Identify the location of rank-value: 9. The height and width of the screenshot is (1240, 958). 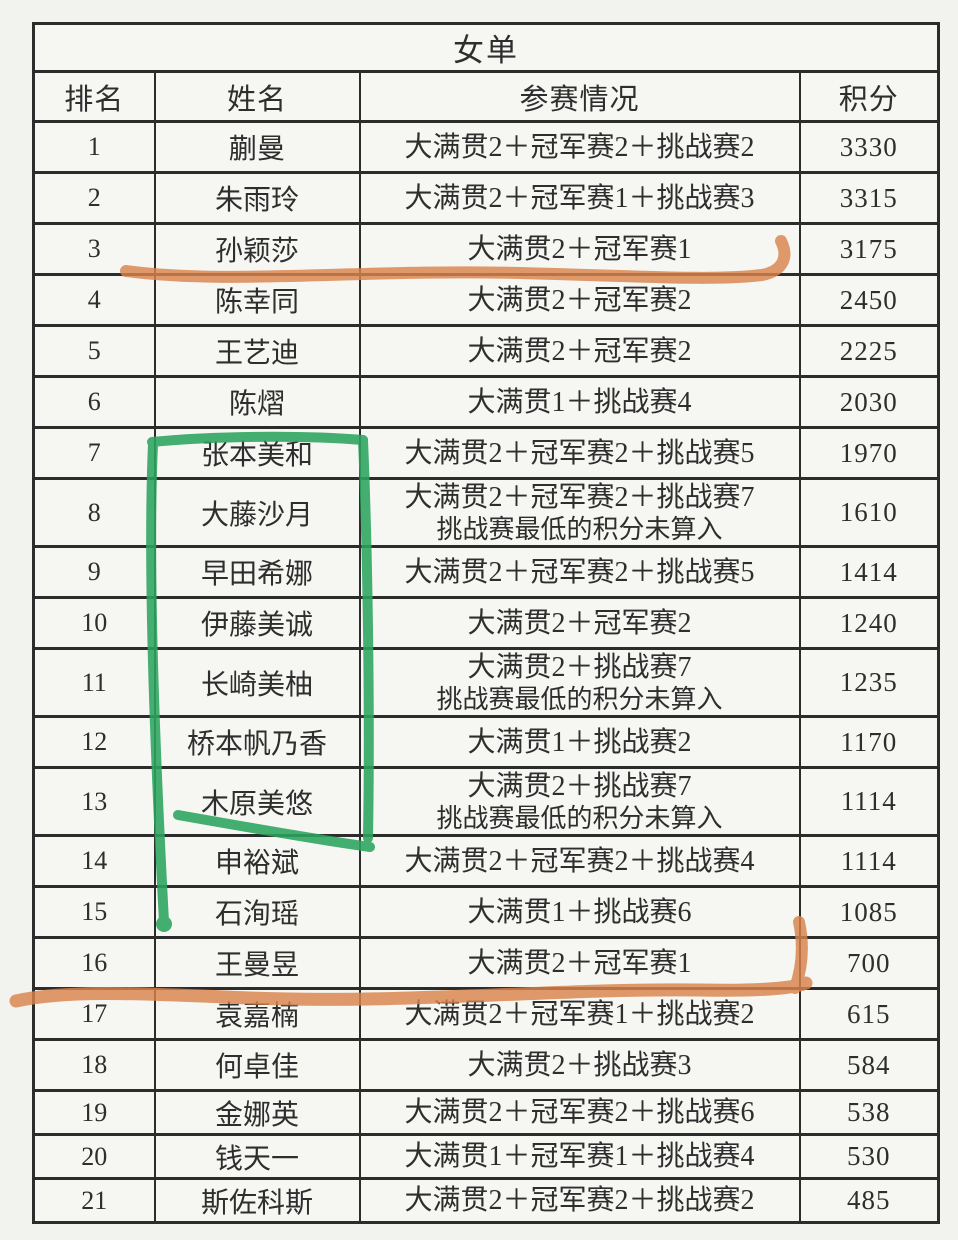
(94, 571).